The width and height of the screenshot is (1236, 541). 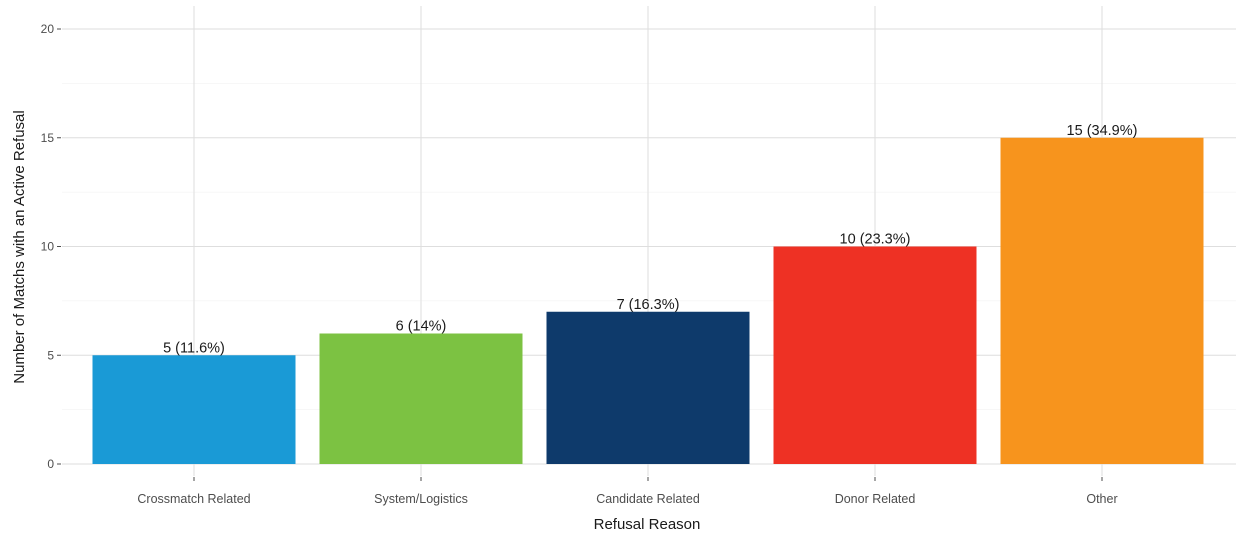 What do you see at coordinates (48, 247) in the screenshot?
I see `y-tick-label: 10` at bounding box center [48, 247].